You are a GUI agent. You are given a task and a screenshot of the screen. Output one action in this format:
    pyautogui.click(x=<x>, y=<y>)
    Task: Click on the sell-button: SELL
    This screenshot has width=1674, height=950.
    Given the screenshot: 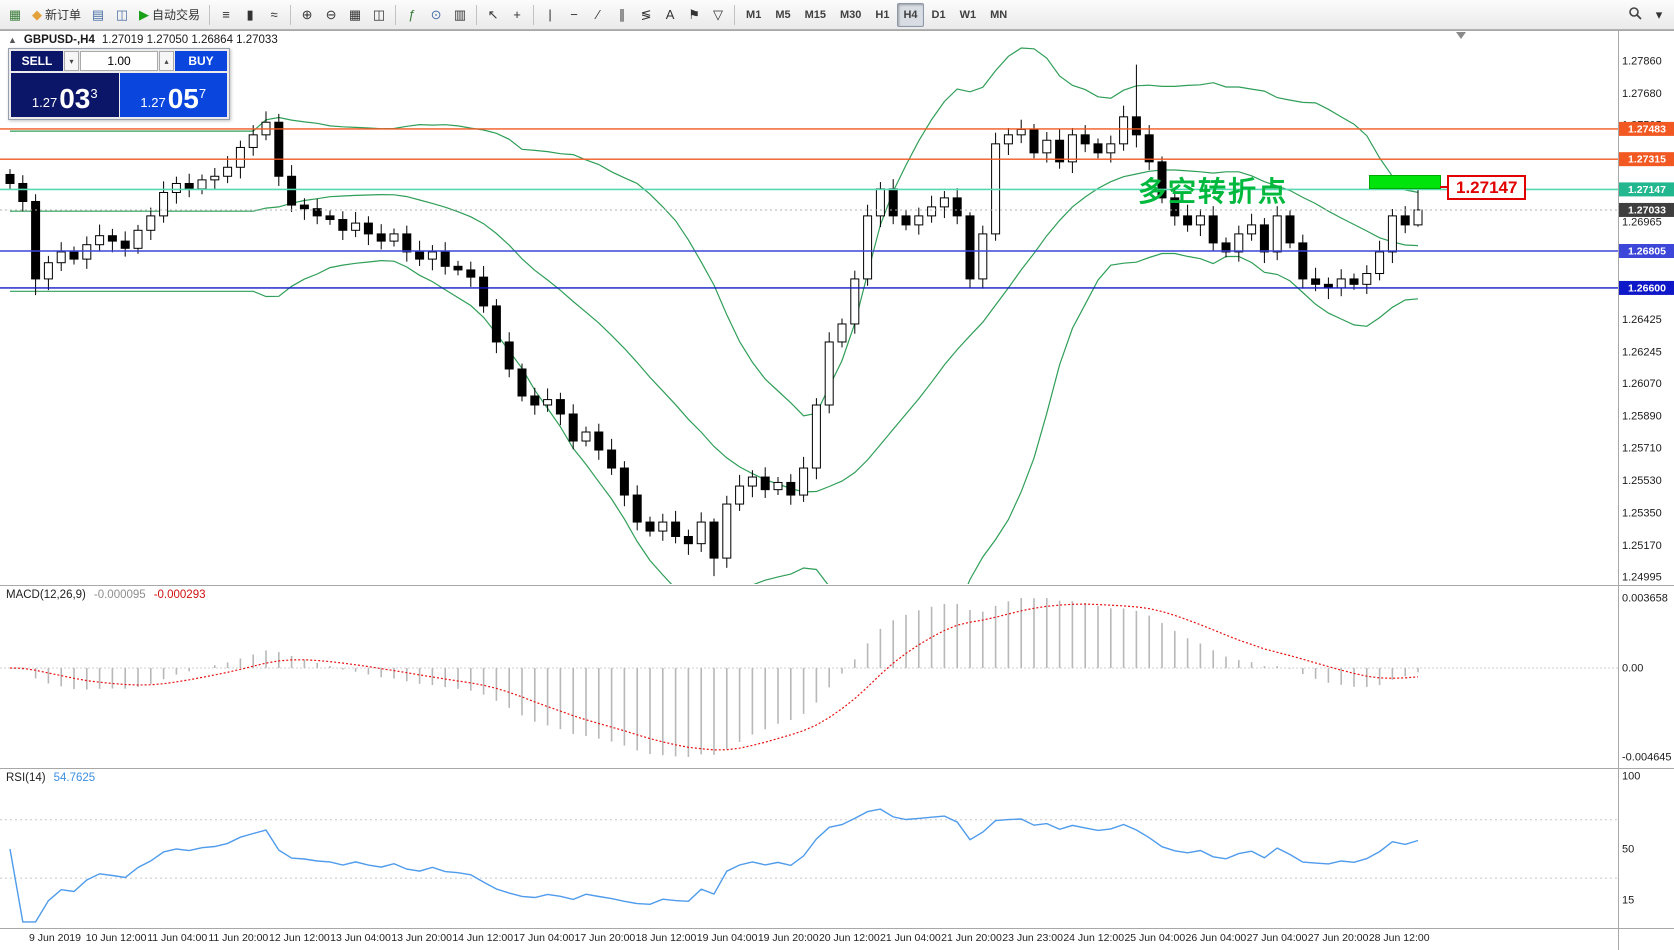 What is the action you would take?
    pyautogui.click(x=37, y=61)
    